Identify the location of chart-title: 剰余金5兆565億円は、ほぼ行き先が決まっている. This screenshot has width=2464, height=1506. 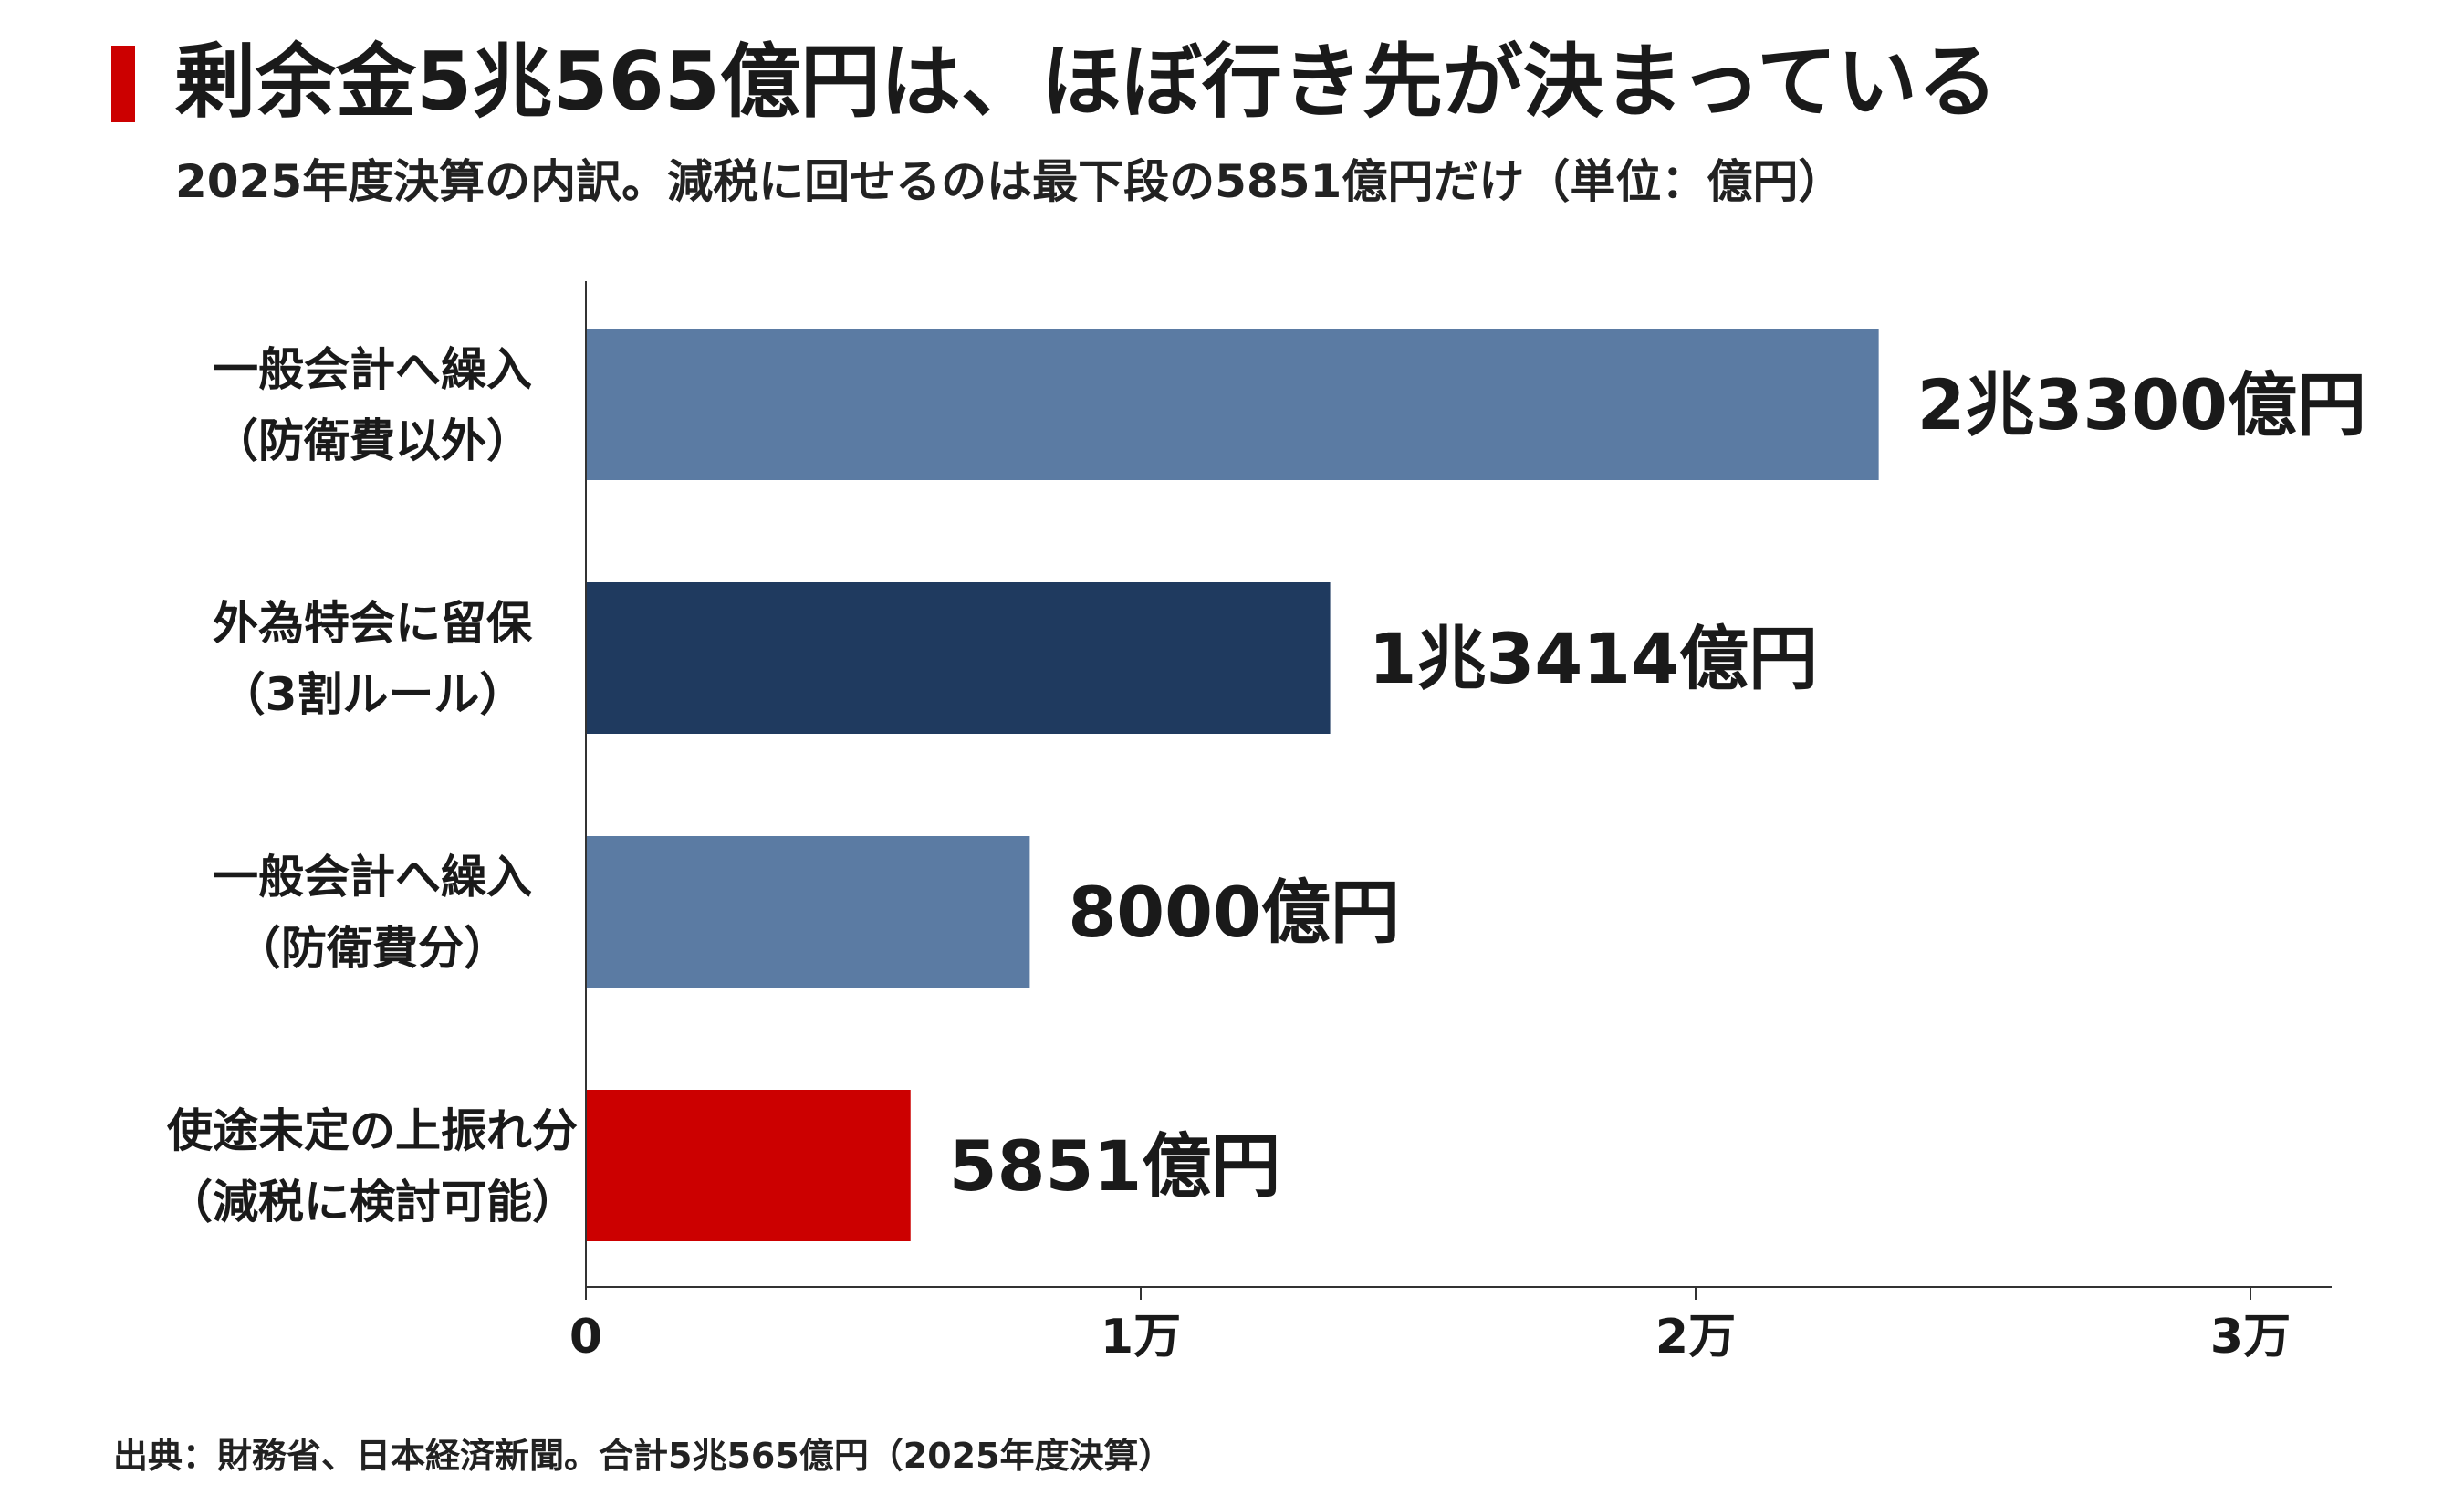
(1087, 82).